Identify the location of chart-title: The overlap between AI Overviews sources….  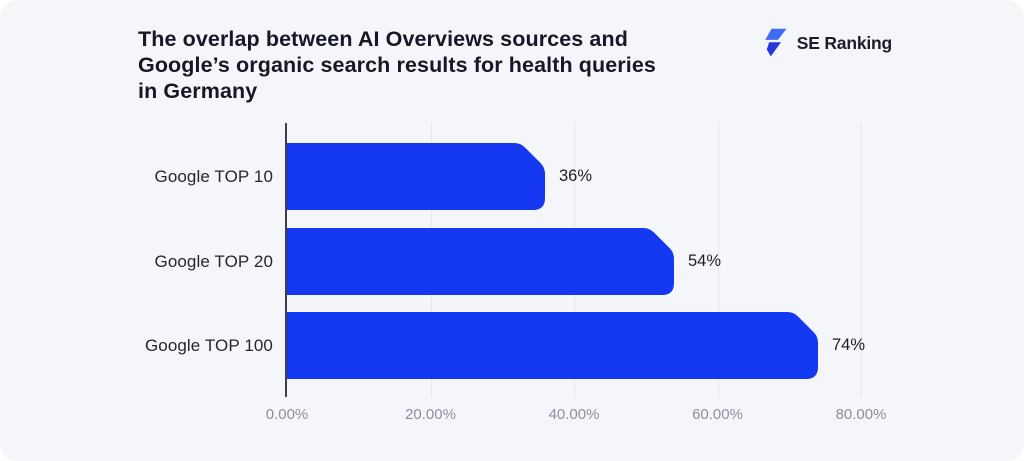
(397, 65).